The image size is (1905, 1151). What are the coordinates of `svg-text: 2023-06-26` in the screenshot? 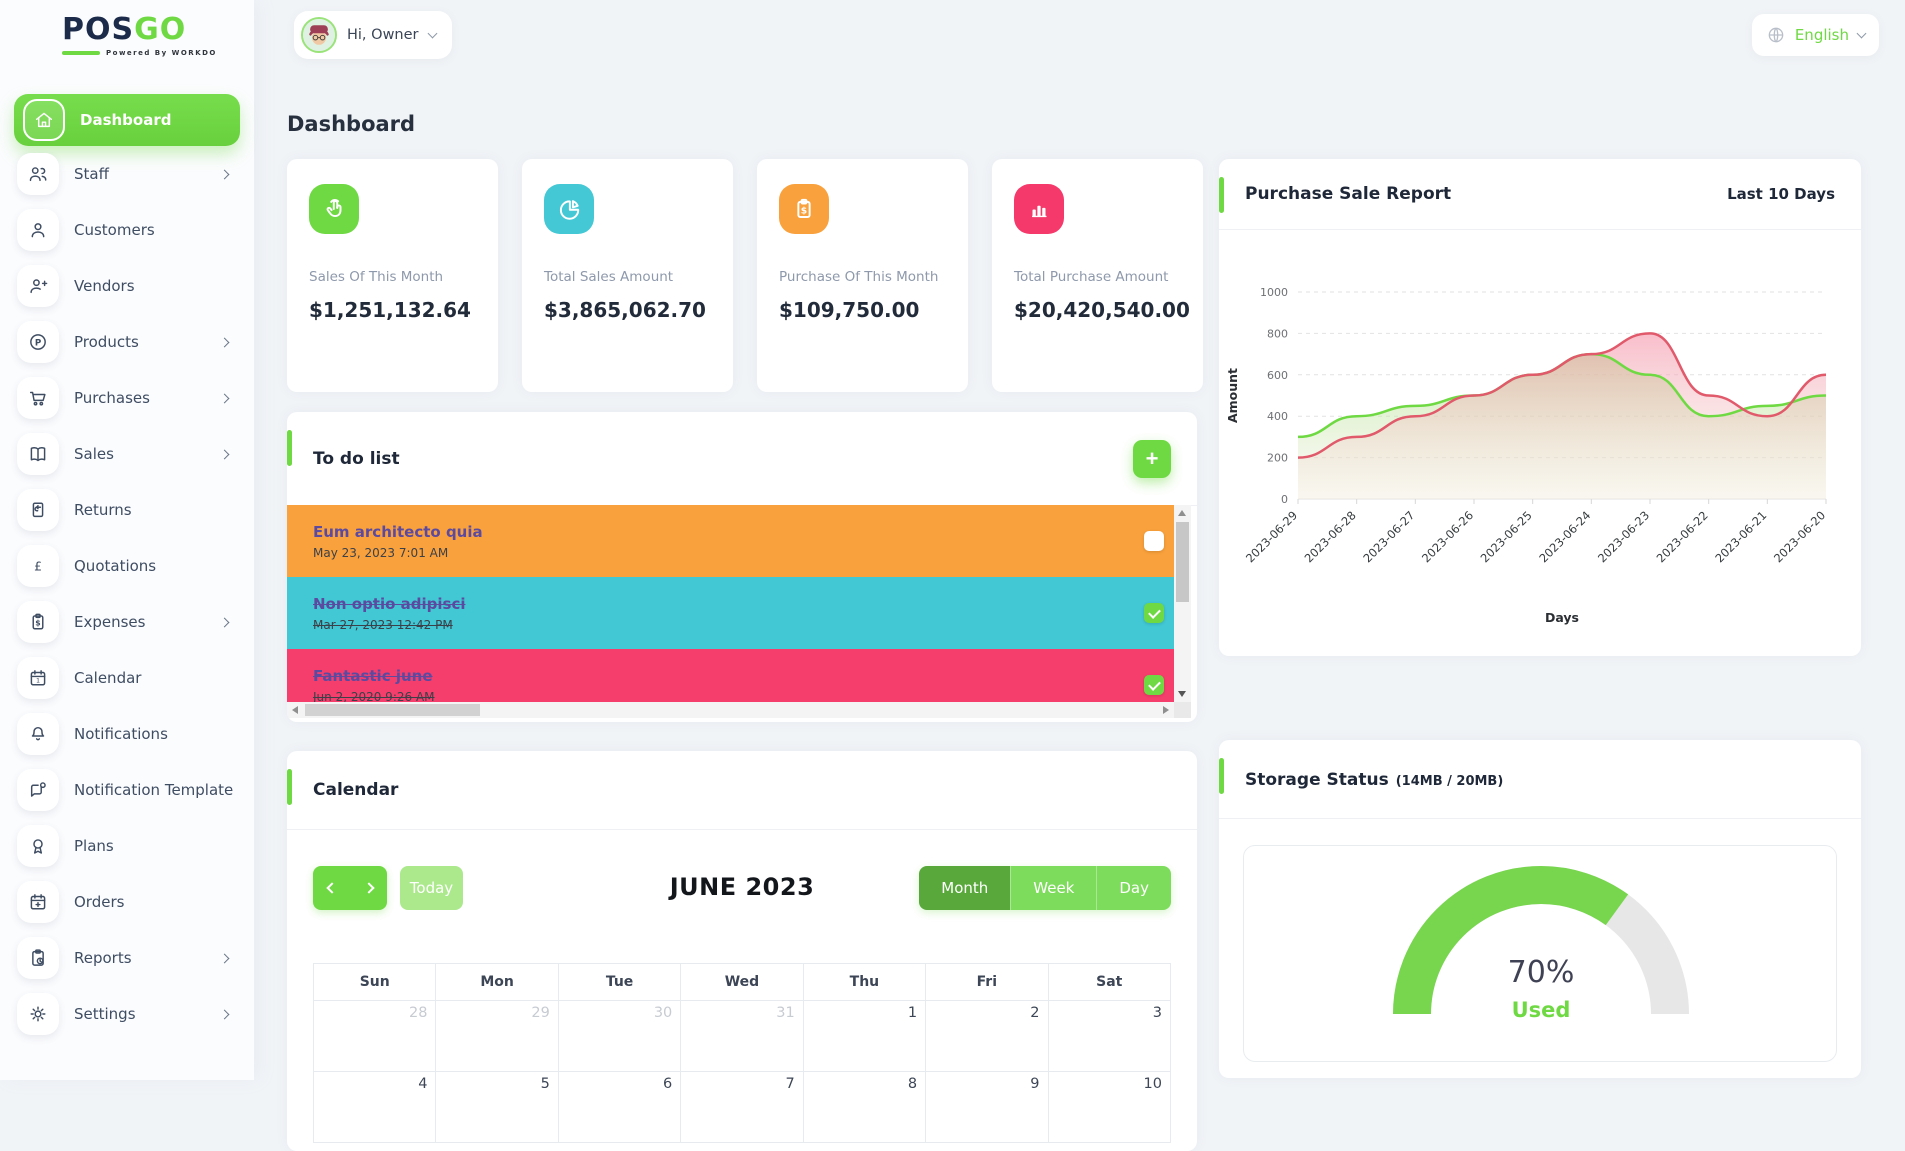 It's located at (1447, 536).